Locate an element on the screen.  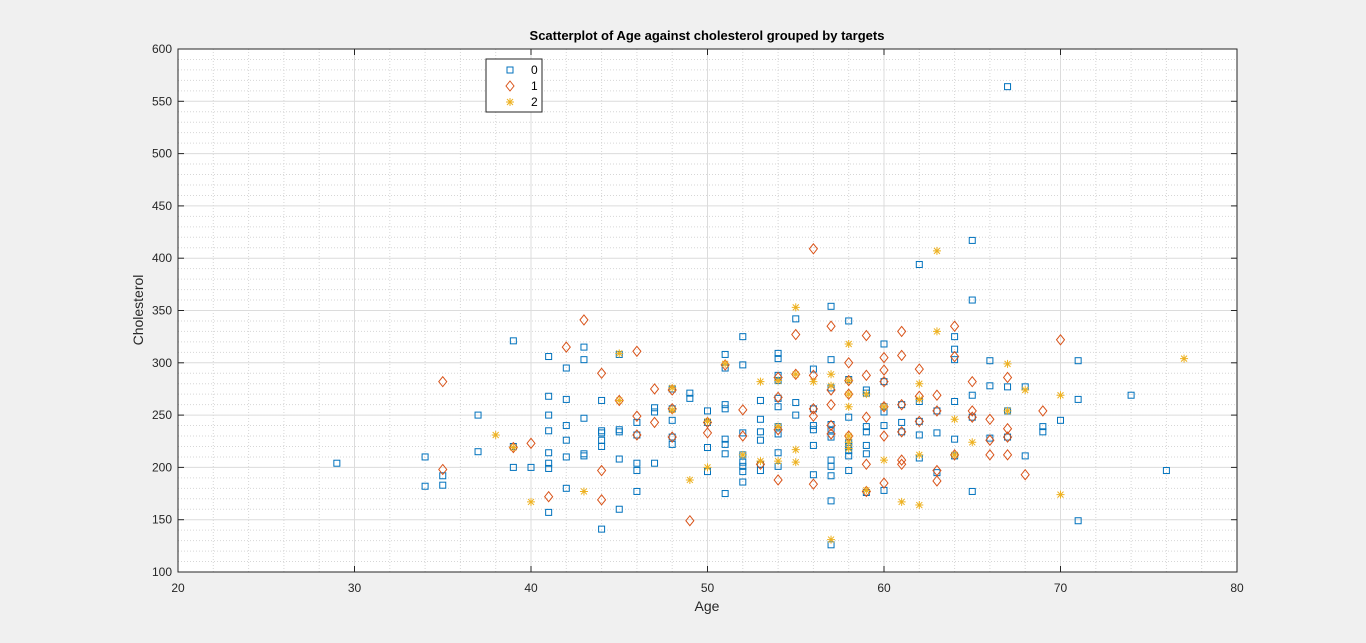
x-tick-label: 80 is located at coordinates (1237, 588).